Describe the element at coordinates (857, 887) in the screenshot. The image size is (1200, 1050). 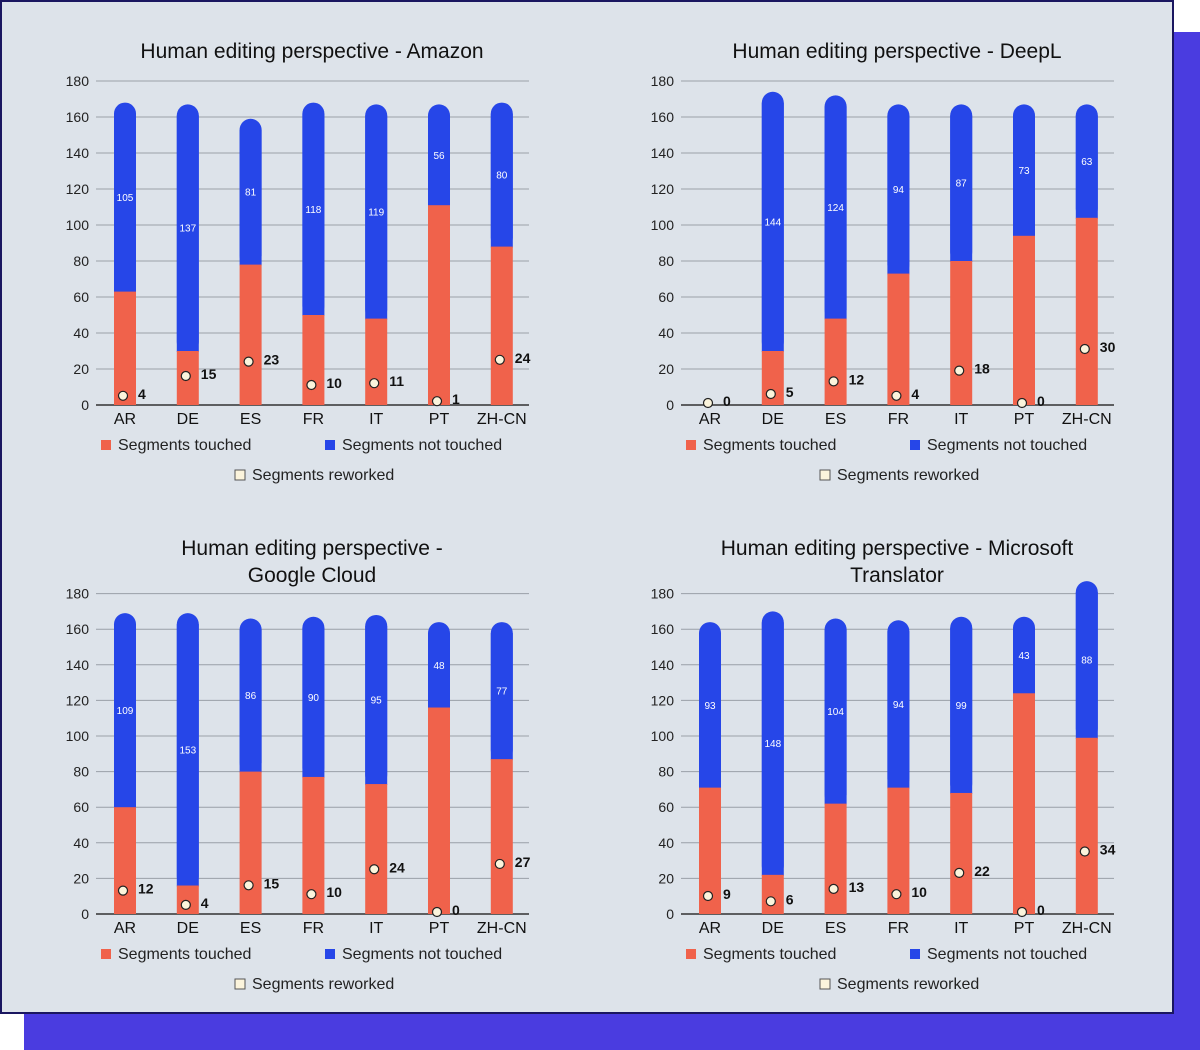
I see `reworked-label: 13` at that location.